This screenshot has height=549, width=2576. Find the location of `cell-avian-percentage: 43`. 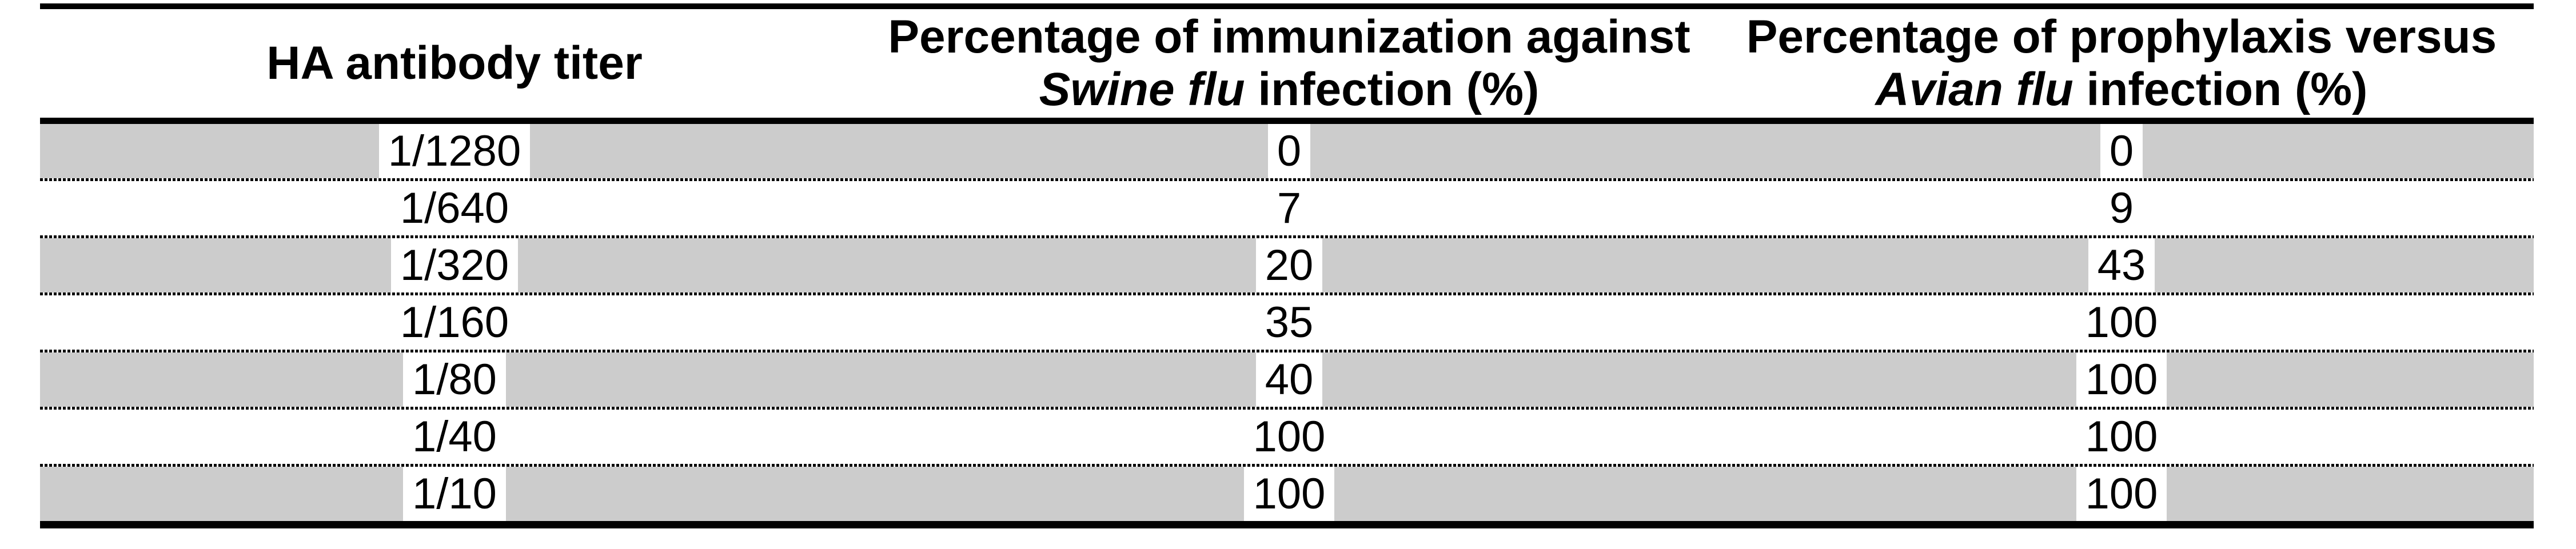

cell-avian-percentage: 43 is located at coordinates (2121, 265).